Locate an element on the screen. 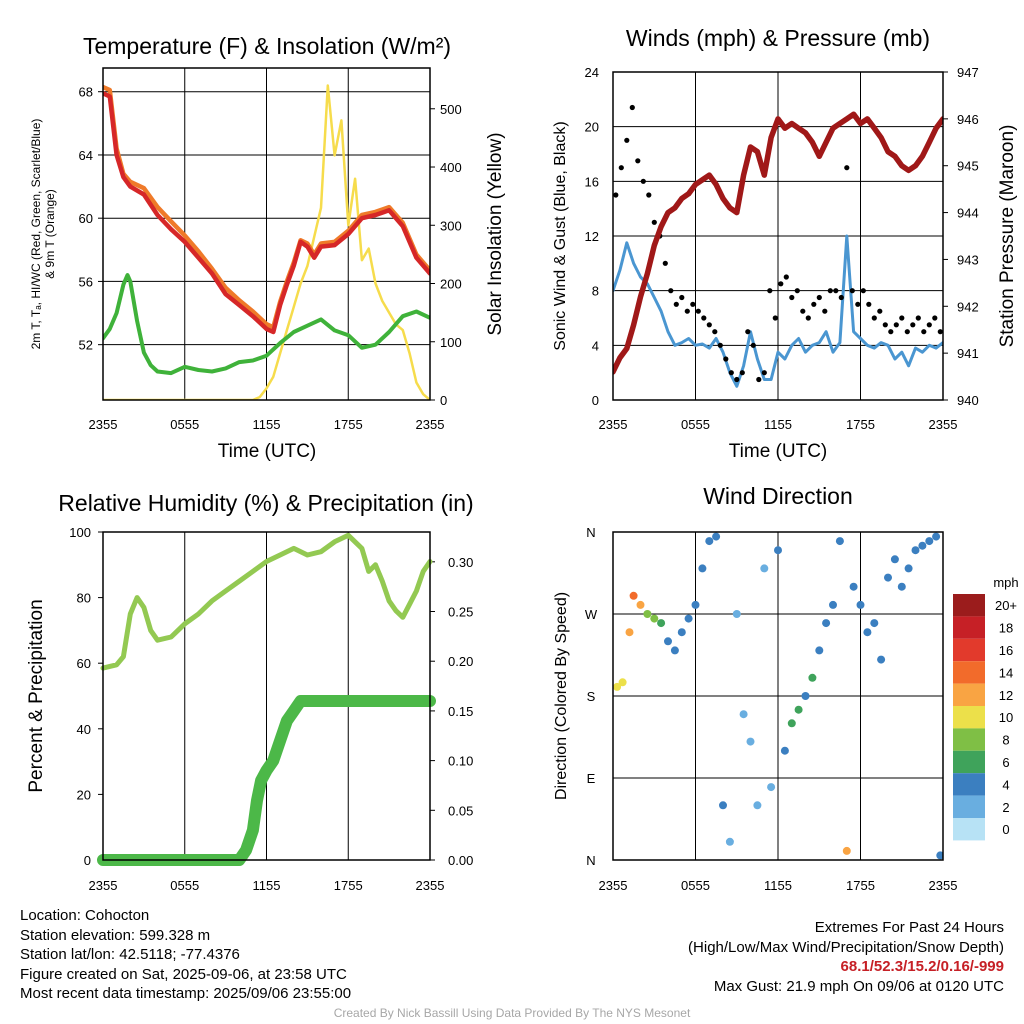 Image resolution: width=1024 pixels, height=1024 pixels. dir-xtick-label: 2355 is located at coordinates (613, 885).